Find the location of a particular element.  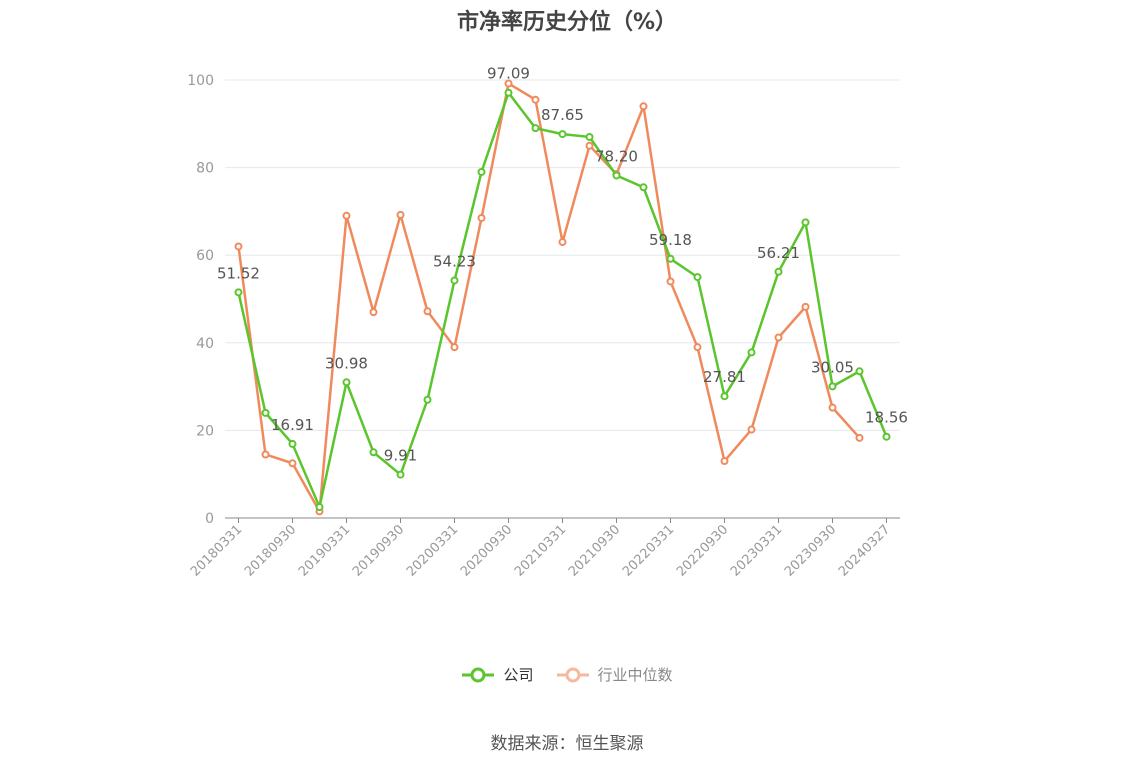

y-tick-label: 60 is located at coordinates (205, 256).